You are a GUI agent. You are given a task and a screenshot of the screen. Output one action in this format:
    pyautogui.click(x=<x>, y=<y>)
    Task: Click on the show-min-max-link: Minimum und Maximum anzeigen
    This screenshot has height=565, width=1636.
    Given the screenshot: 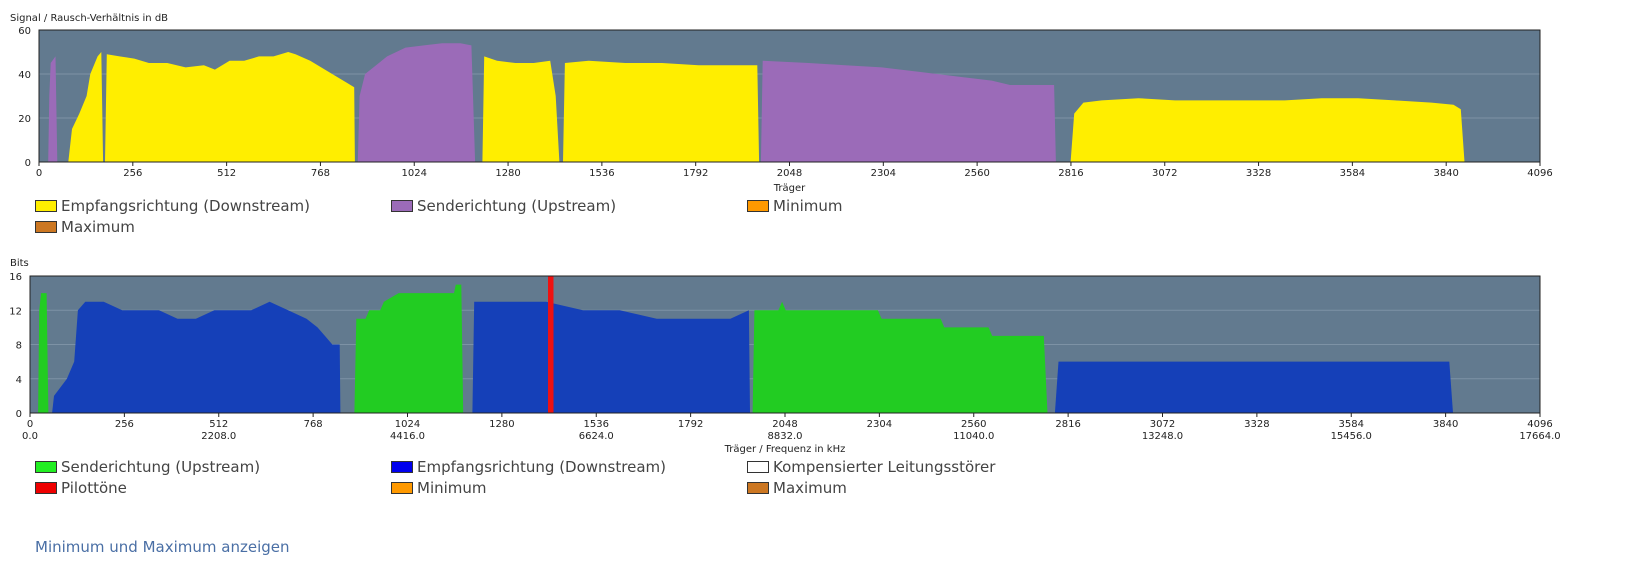 What is the action you would take?
    pyautogui.click(x=162, y=547)
    